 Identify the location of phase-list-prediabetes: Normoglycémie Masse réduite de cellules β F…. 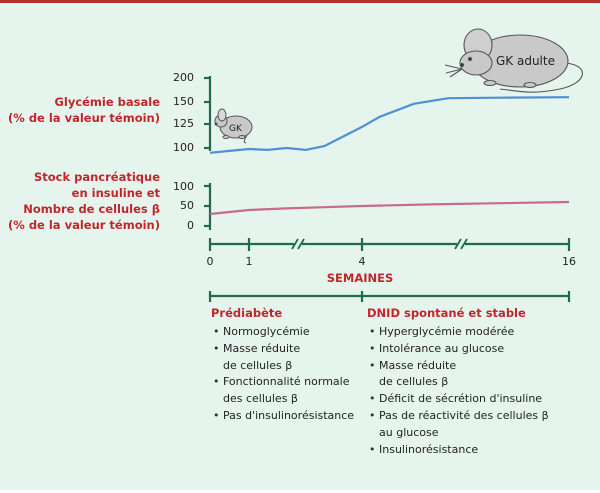
(286, 374).